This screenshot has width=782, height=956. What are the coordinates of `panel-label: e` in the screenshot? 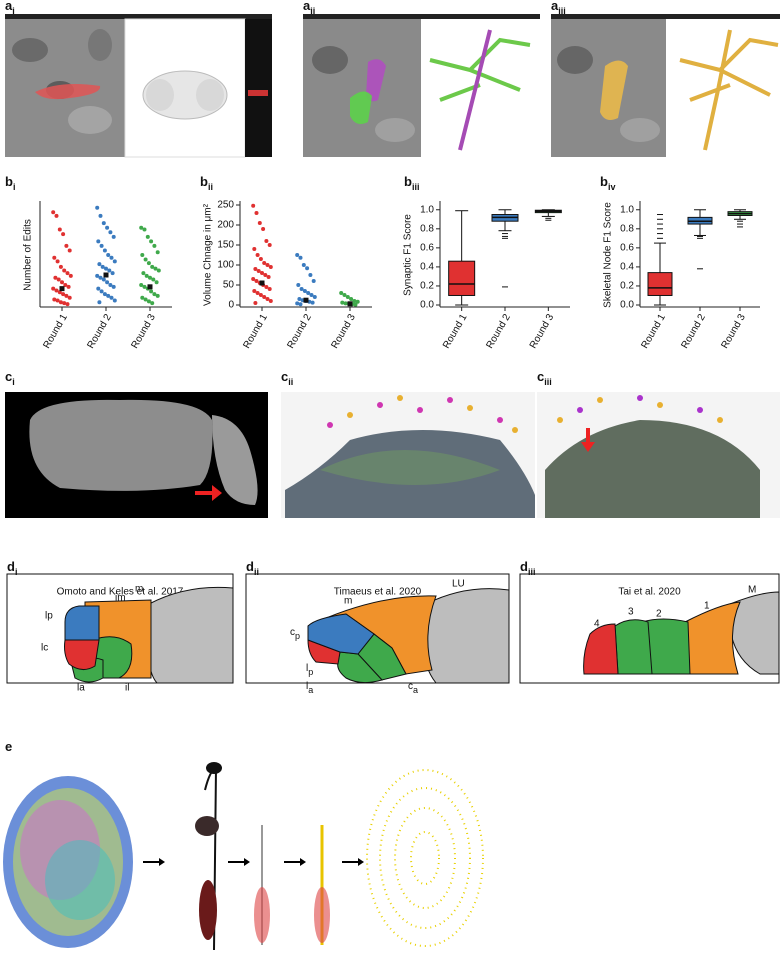 It's located at (8, 746).